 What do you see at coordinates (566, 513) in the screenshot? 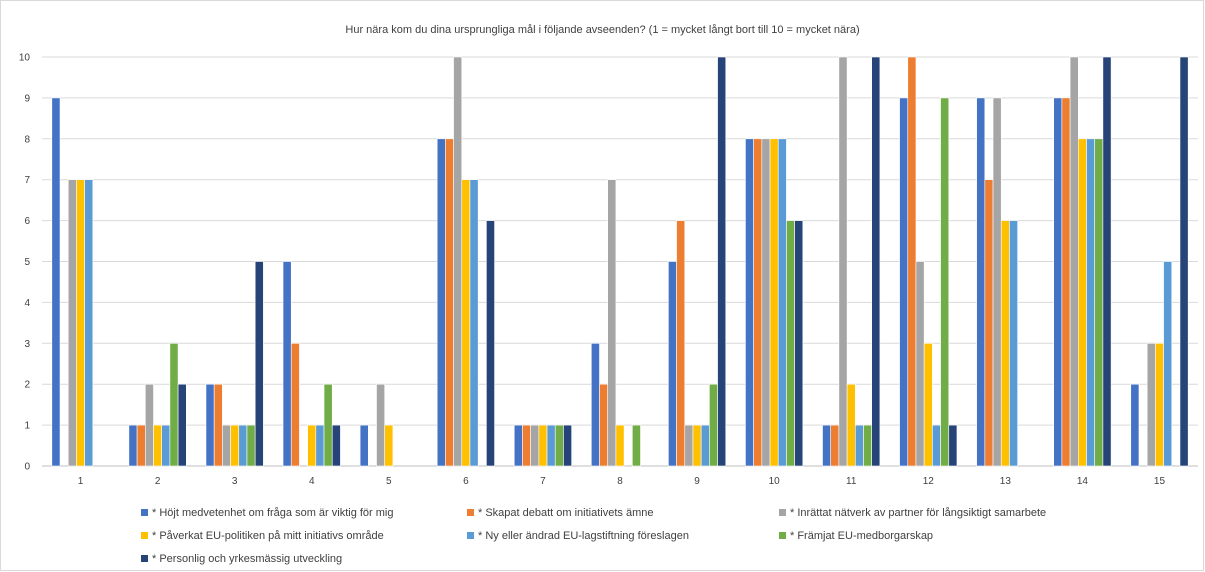
I see `legend-label: * Skapat debatt om initiativets ämne` at bounding box center [566, 513].